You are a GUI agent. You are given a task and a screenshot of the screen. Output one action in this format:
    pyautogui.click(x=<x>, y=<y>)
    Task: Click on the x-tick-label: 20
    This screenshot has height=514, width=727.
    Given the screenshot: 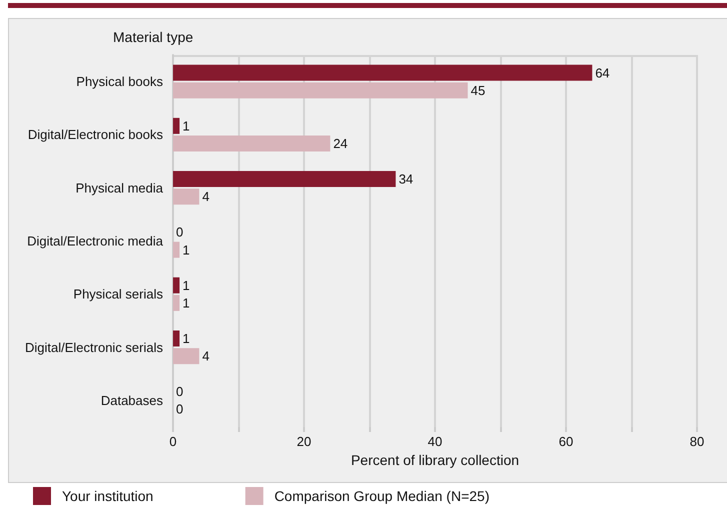 What is the action you would take?
    pyautogui.click(x=304, y=441)
    